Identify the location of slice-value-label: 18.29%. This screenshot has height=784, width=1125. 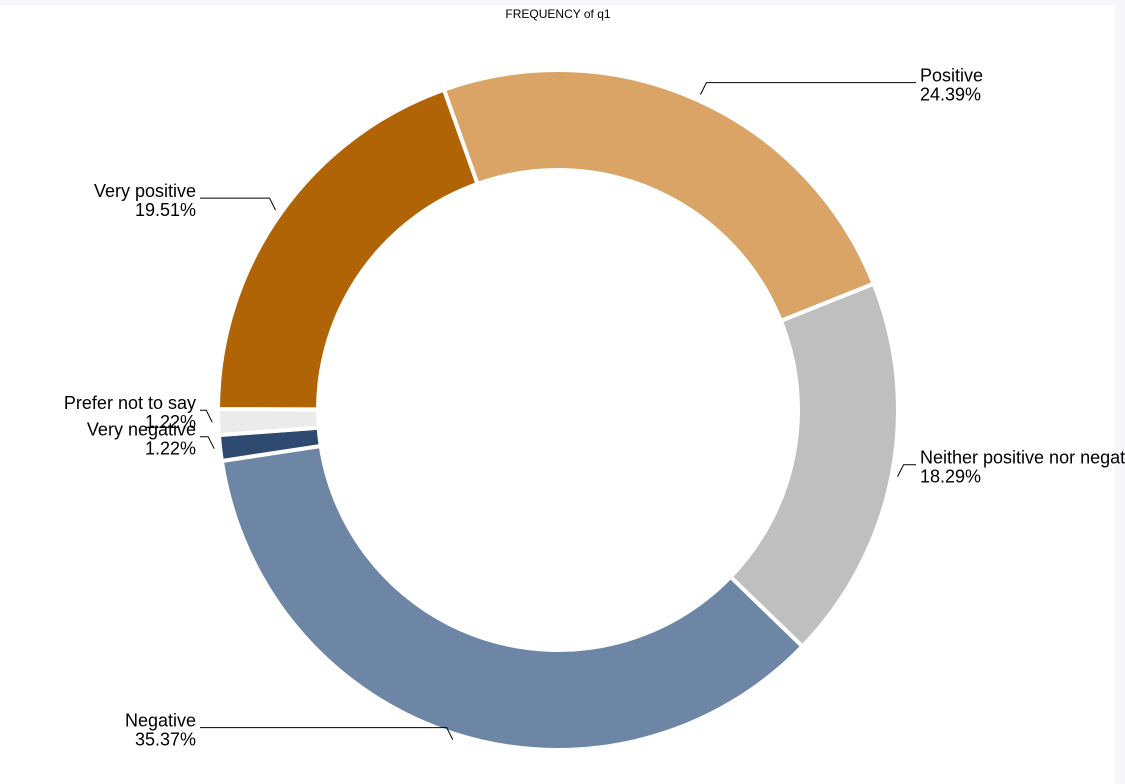
(950, 477).